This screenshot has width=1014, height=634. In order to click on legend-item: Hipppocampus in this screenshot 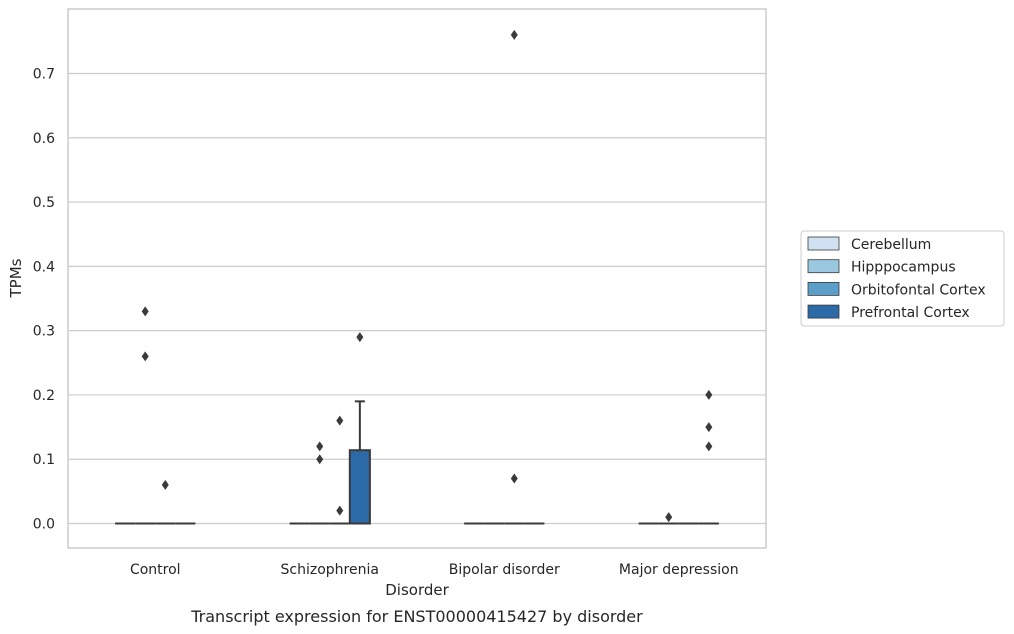, I will do `click(881, 267)`.